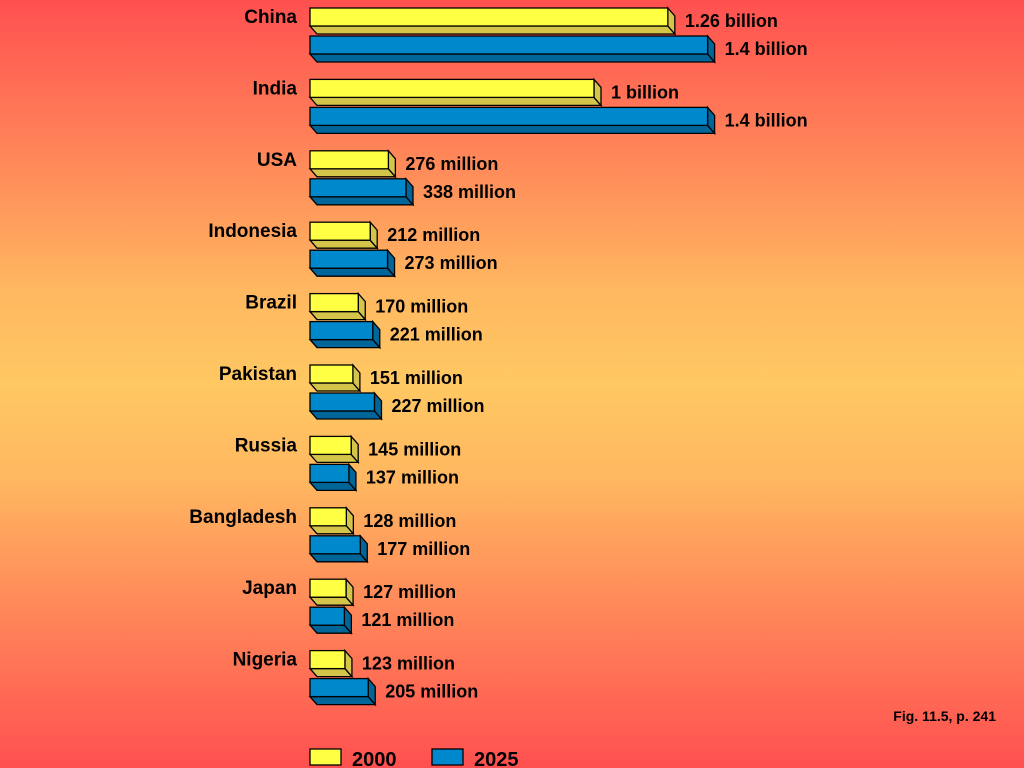 Image resolution: width=1024 pixels, height=768 pixels. What do you see at coordinates (469, 192) in the screenshot?
I see `data-label: 338 million` at bounding box center [469, 192].